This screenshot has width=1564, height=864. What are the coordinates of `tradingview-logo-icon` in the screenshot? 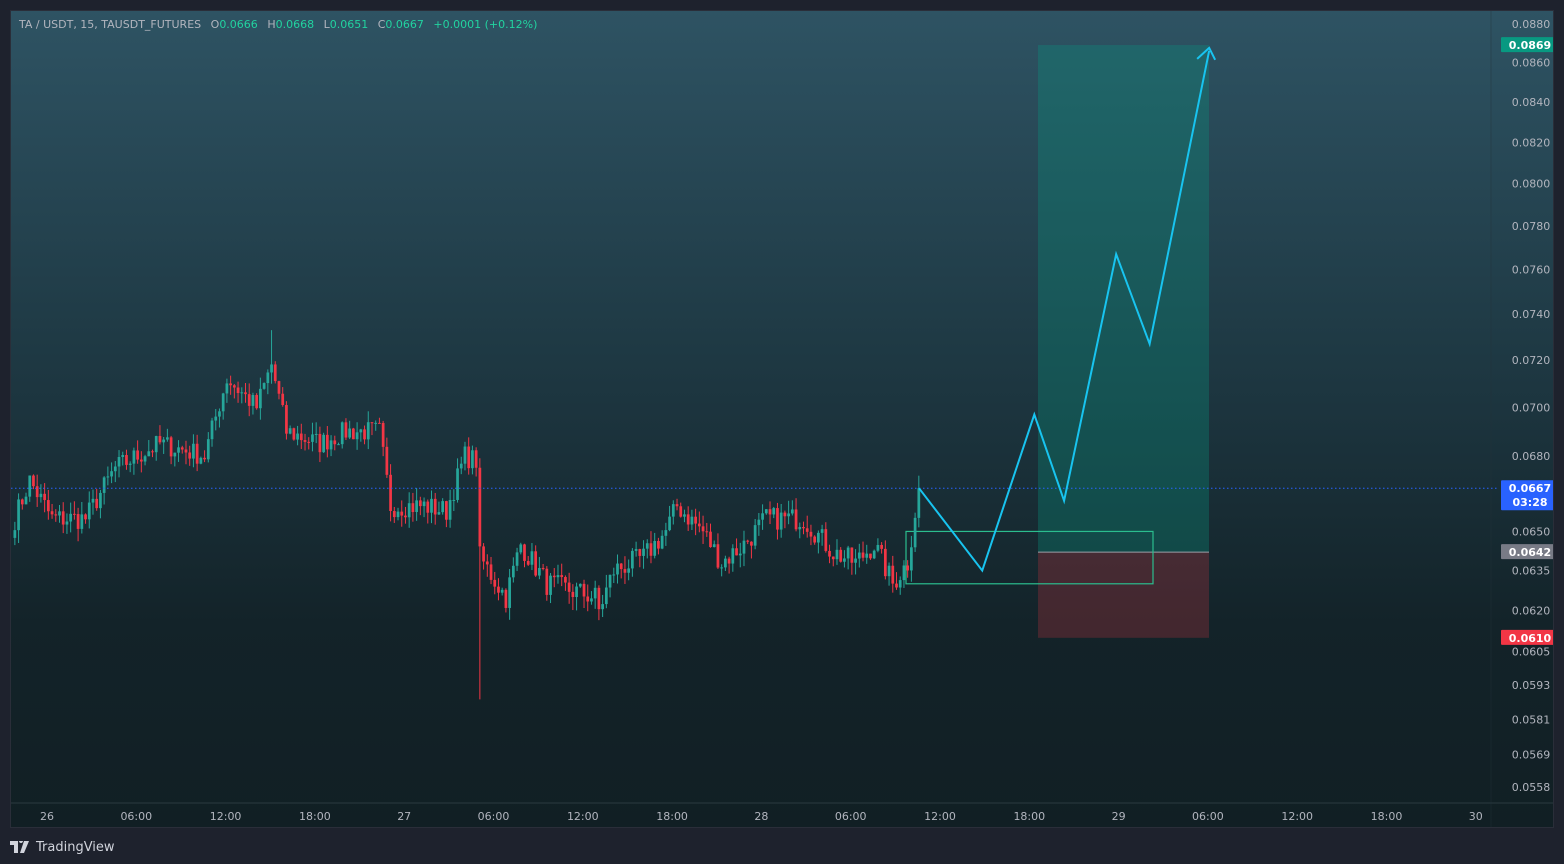 It's located at (19, 847).